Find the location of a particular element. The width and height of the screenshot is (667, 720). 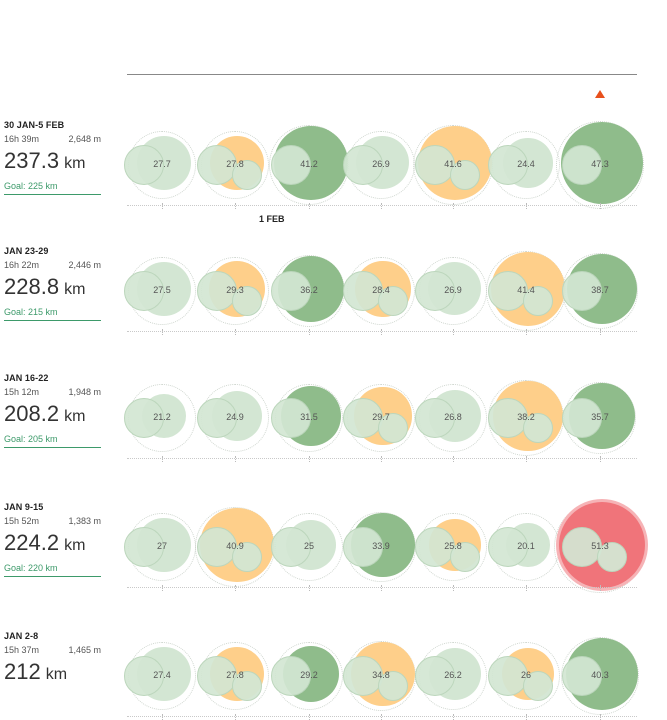

day-distance-label: 28.4 is located at coordinates (381, 290).